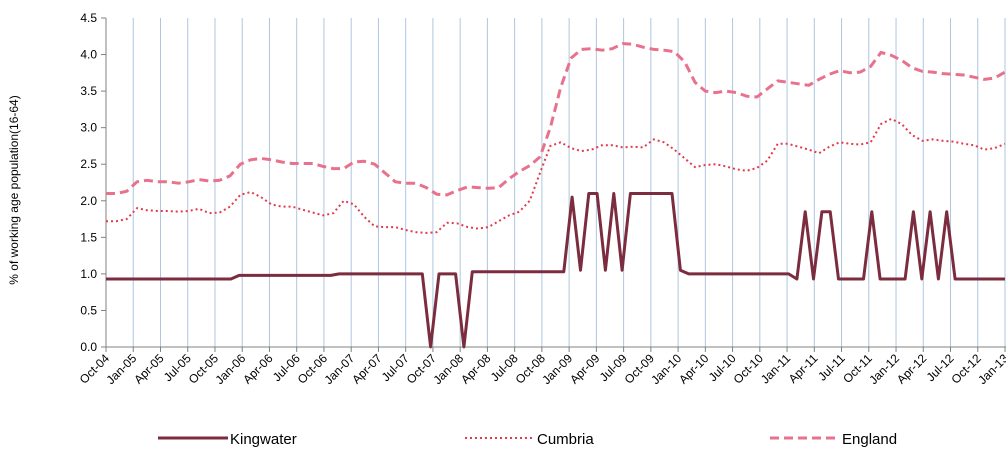 The image size is (1006, 452). Describe the element at coordinates (666, 369) in the screenshot. I see `x-tick-label: Jan-10` at that location.